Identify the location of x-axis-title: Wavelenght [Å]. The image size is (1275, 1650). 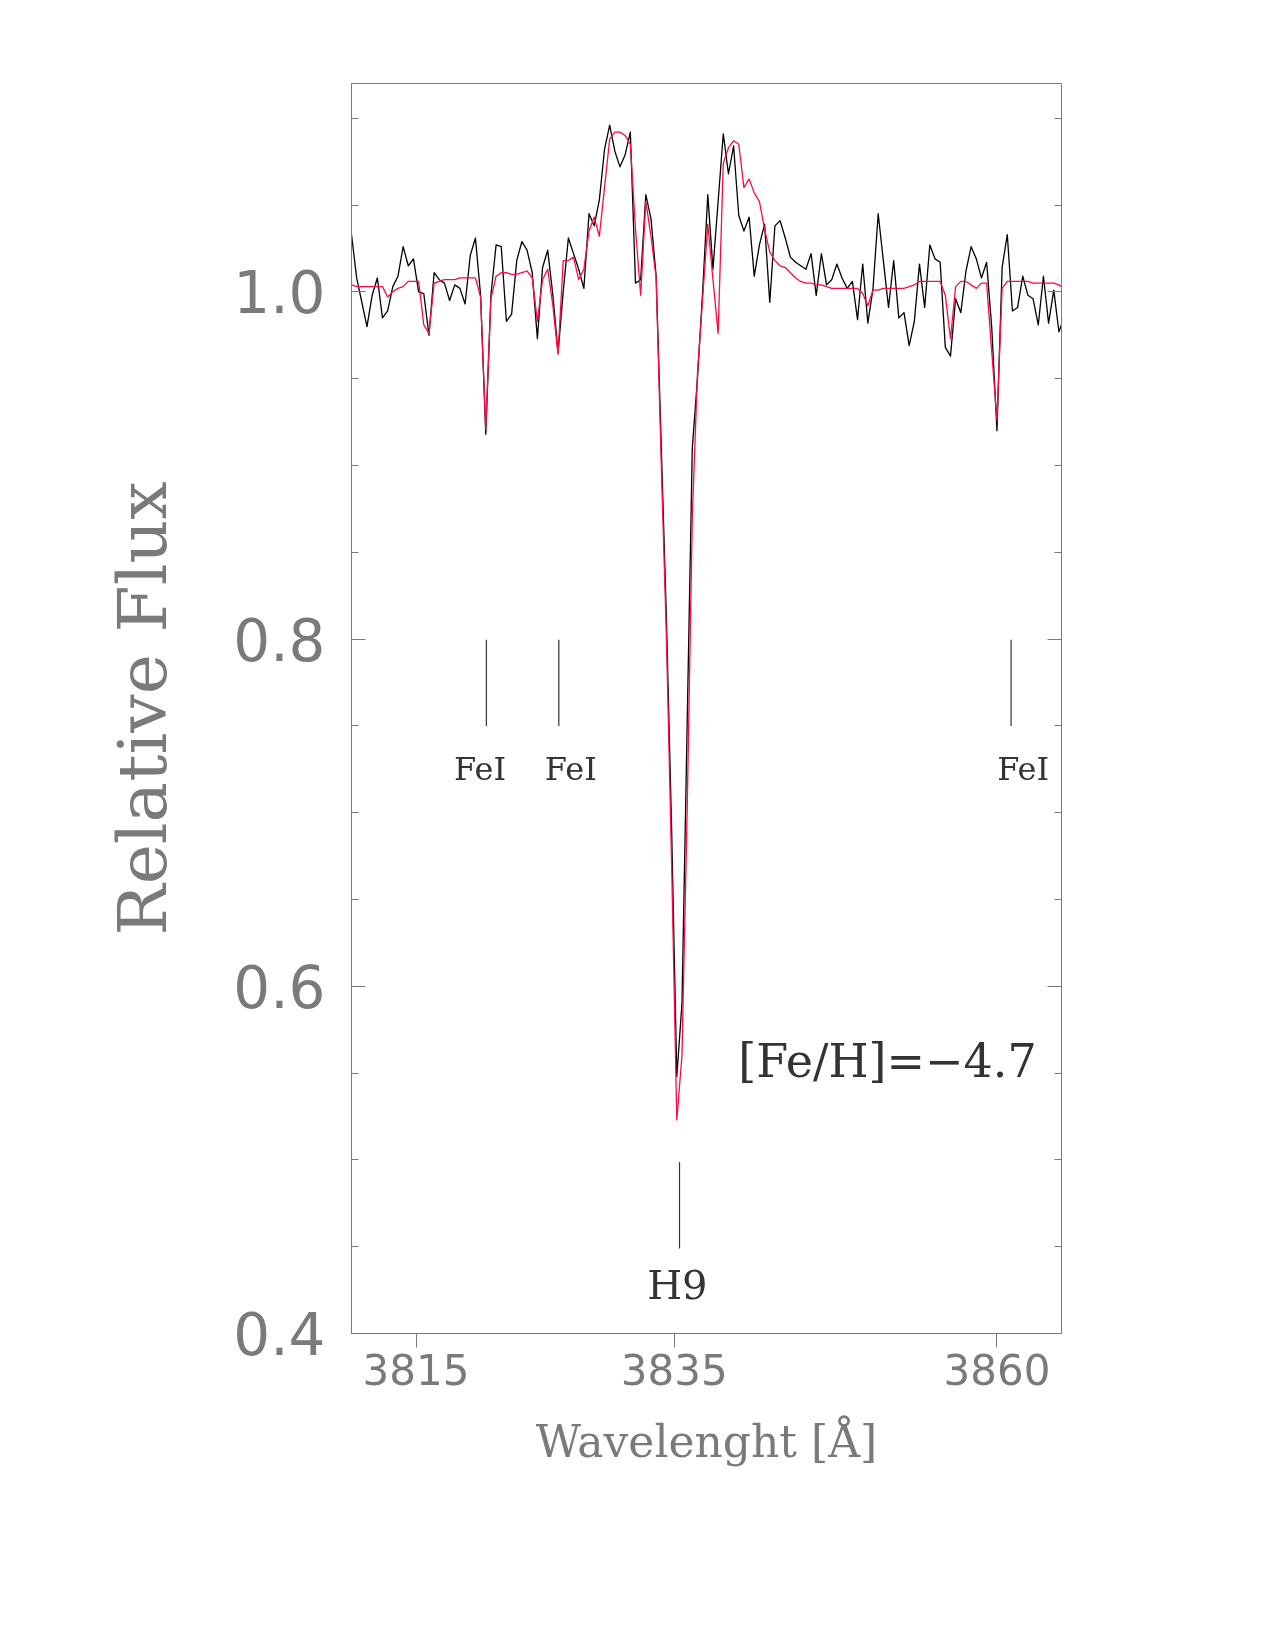
(706, 1440).